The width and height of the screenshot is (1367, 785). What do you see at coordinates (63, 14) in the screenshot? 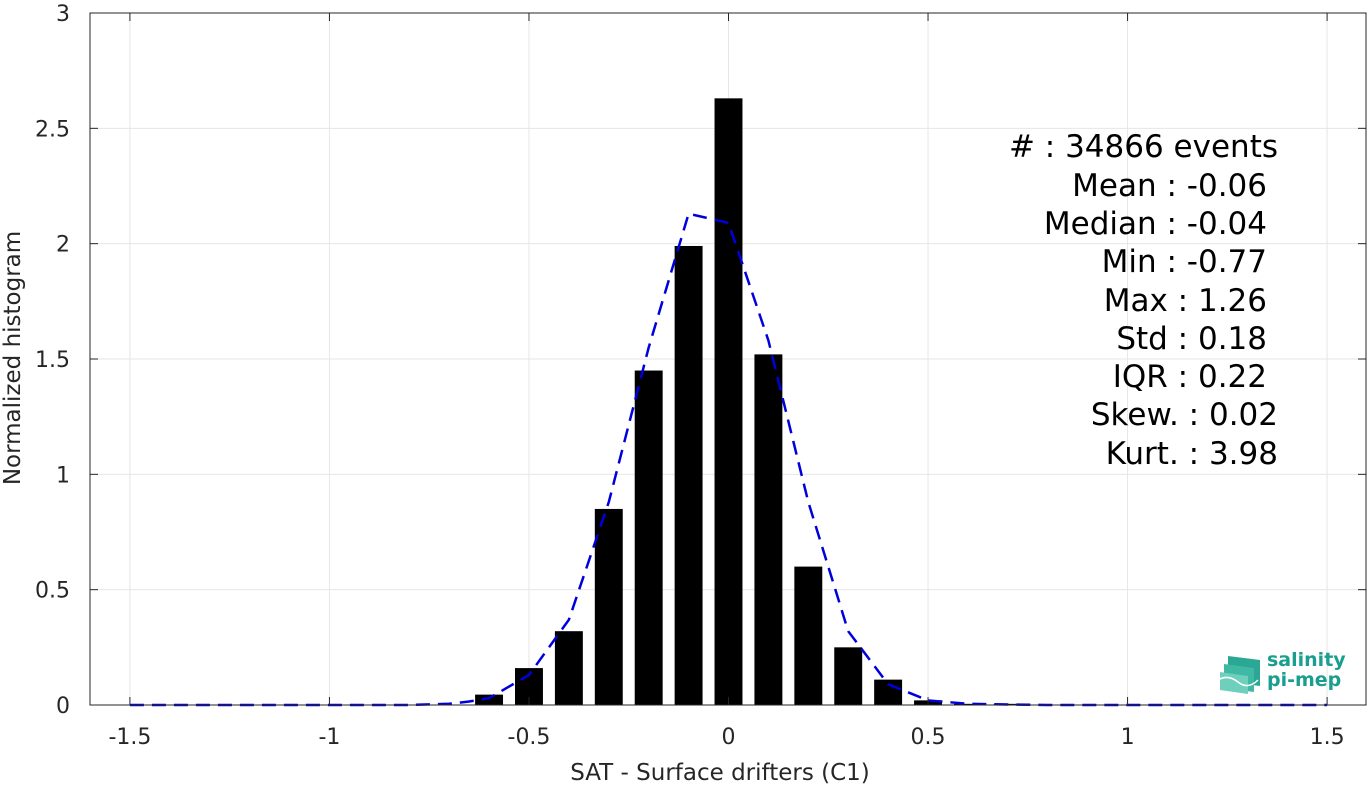
I see `y-tick-label: 3` at bounding box center [63, 14].